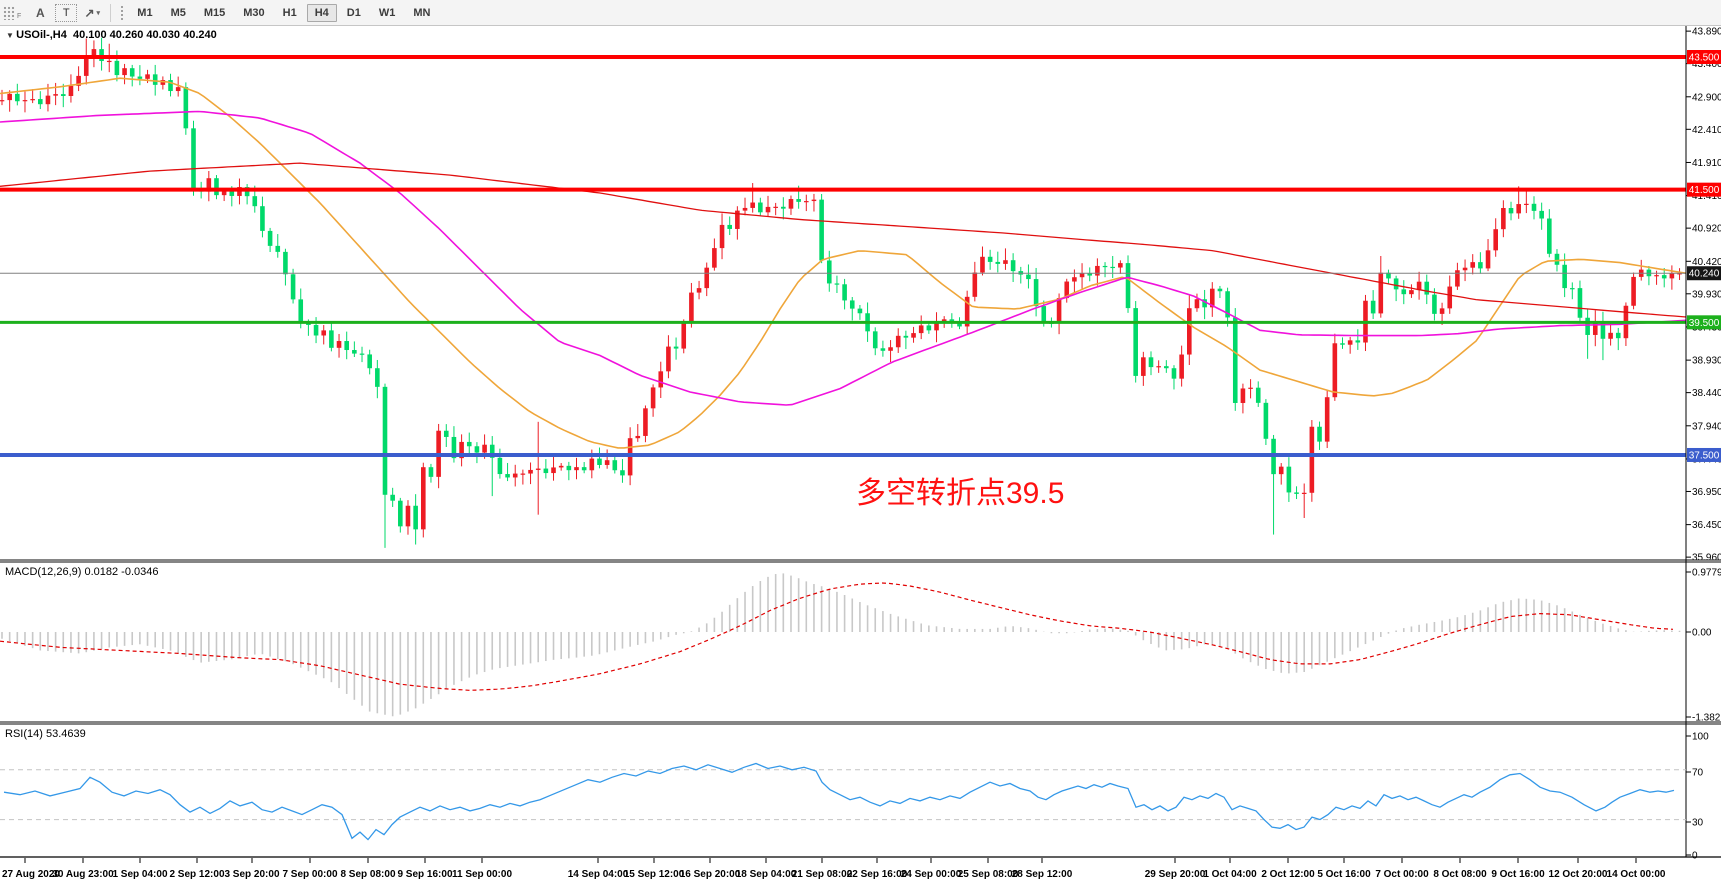  Describe the element at coordinates (424, 874) in the screenshot. I see `svg-text: 9 Sep 16:00` at that location.